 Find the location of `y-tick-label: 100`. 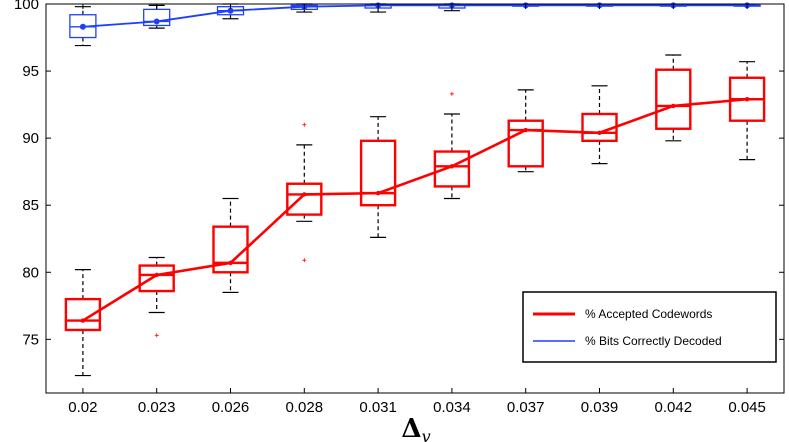

y-tick-label: 100 is located at coordinates (26, 6).